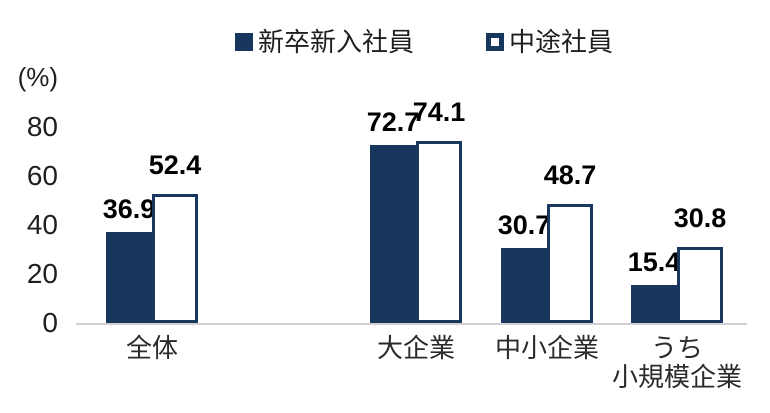 The width and height of the screenshot is (770, 413). What do you see at coordinates (439, 232) in the screenshot?
I see `bar-outlined-大企業` at bounding box center [439, 232].